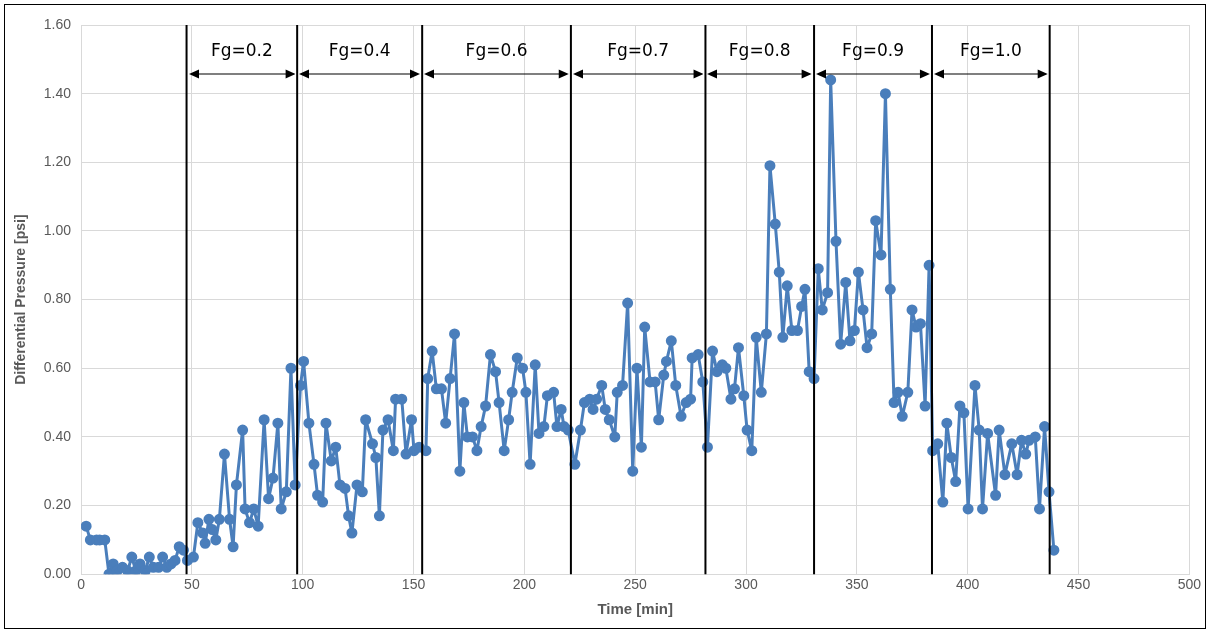 Image resolution: width=1212 pixels, height=635 pixels. I want to click on y-tick-label: 1.20, so click(57, 161).